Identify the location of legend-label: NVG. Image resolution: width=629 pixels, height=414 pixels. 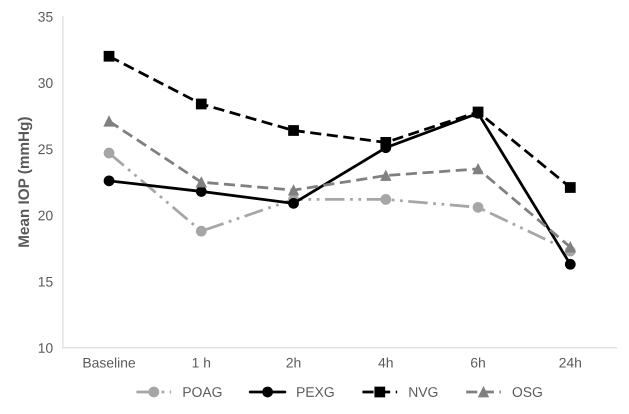
(423, 392).